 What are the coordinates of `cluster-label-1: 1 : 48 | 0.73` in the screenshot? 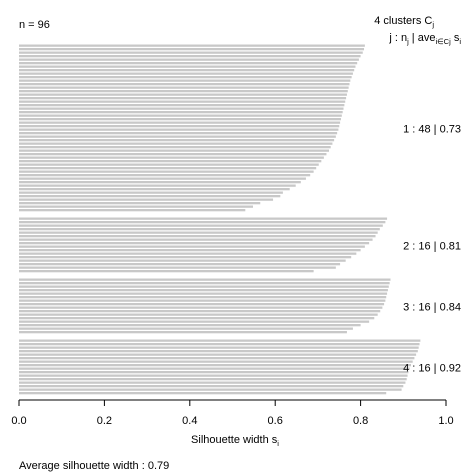 It's located at (432, 130).